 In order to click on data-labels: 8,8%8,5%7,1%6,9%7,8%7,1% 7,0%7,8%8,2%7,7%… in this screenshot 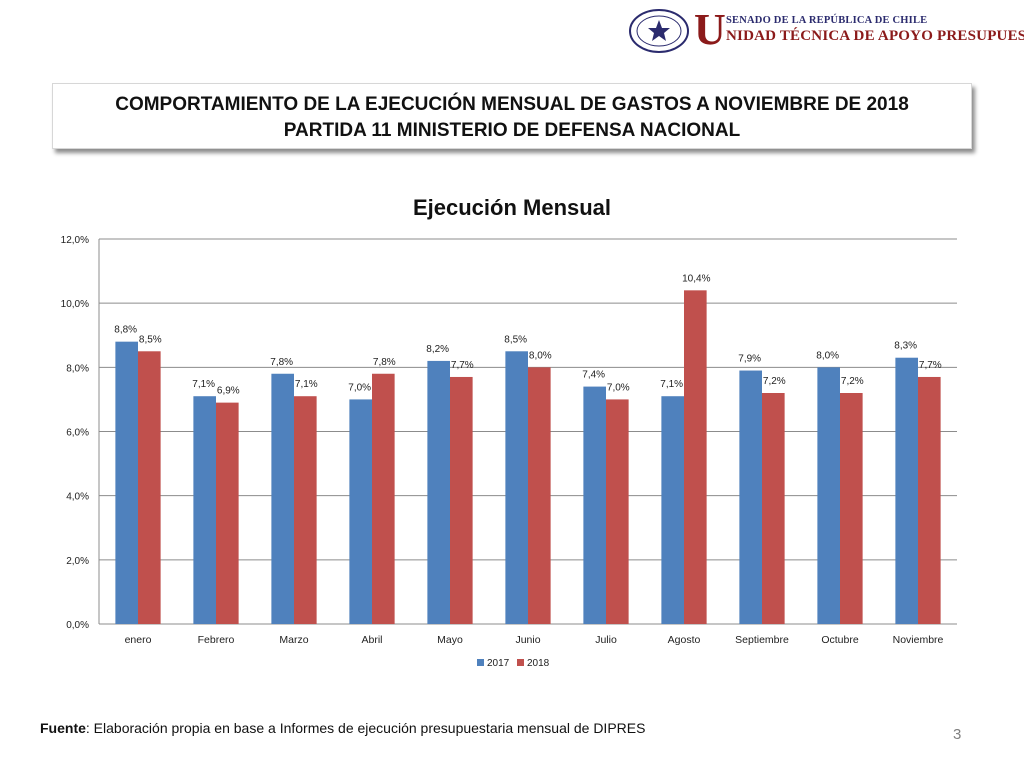, I will do `click(528, 334)`.